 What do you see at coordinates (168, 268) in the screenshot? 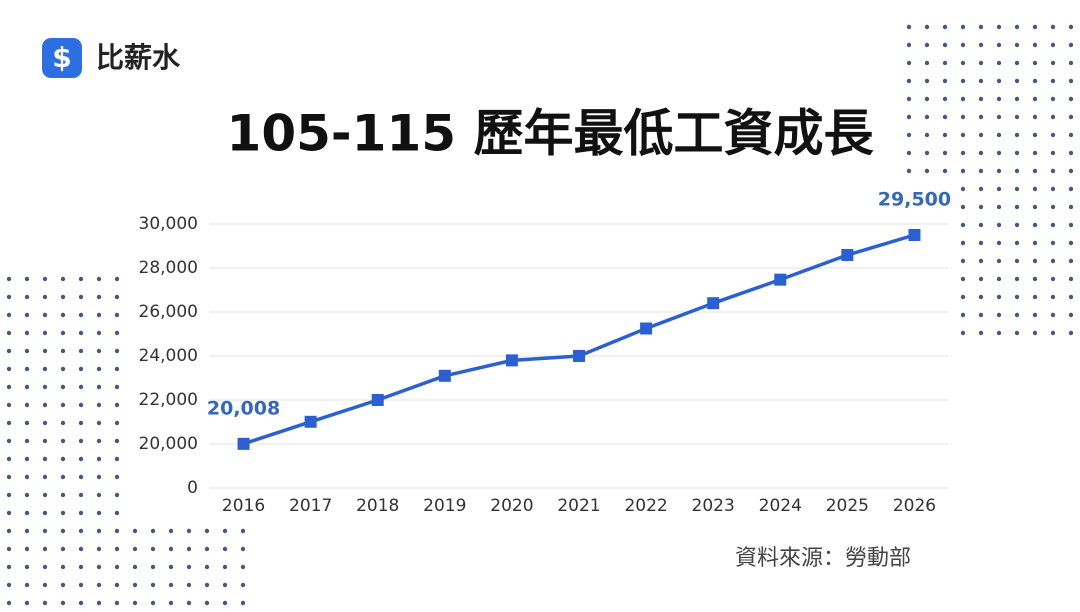
I see `y-tick-label: 28,000` at bounding box center [168, 268].